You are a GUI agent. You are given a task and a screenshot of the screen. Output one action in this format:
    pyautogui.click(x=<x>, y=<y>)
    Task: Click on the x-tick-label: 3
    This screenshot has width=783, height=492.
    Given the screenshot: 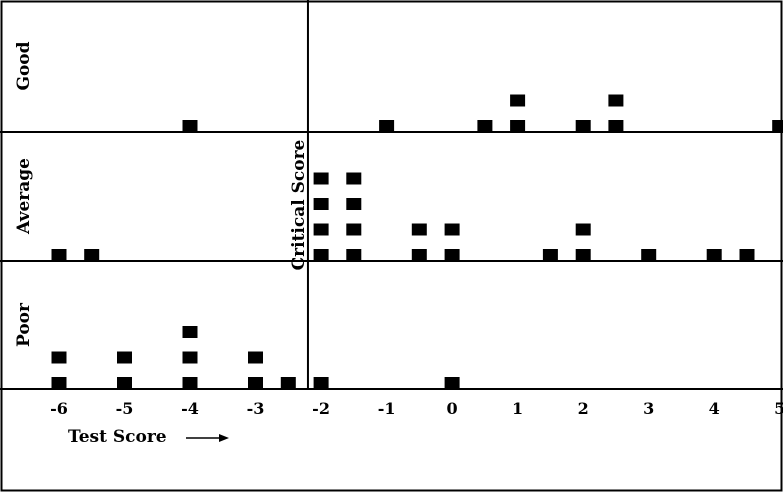 What is the action you would take?
    pyautogui.click(x=648, y=408)
    